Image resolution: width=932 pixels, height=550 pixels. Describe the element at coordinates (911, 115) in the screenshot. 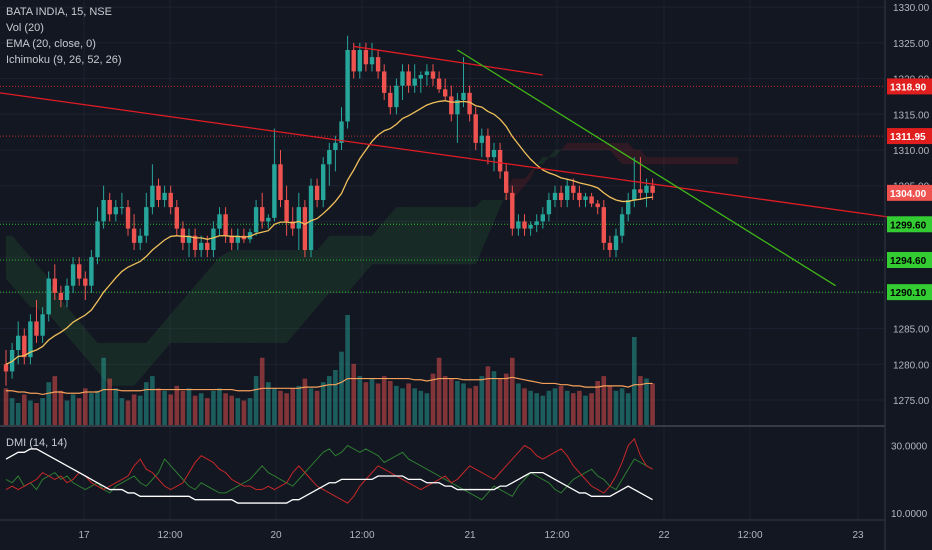

I see `price-tick-label: 1315.00` at that location.